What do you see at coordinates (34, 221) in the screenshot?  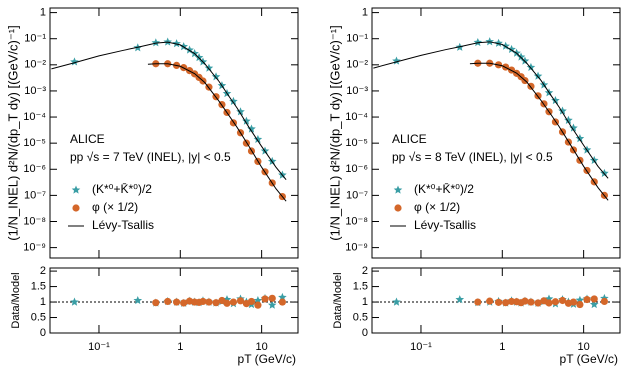 I see `y-tick-label: 10⁻⁸` at bounding box center [34, 221].